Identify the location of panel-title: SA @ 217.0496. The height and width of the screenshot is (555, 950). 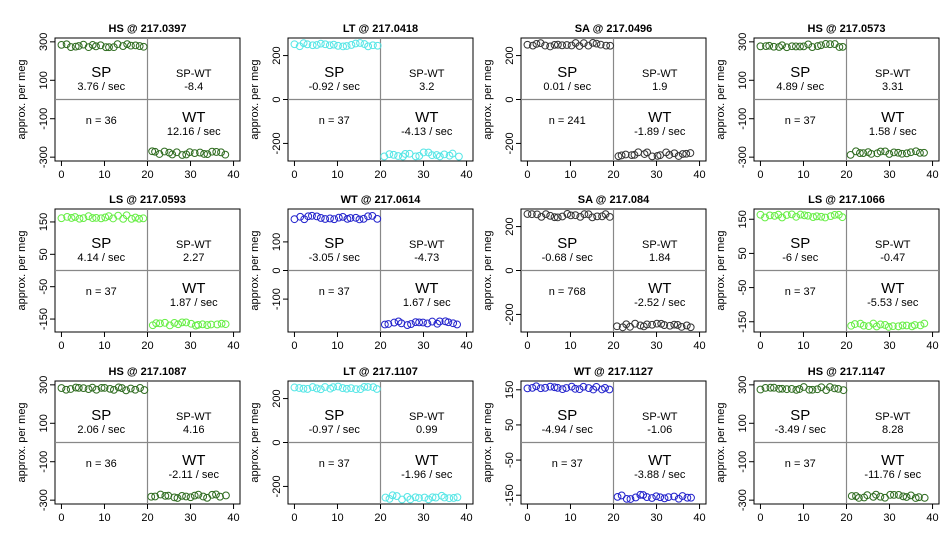
(614, 29).